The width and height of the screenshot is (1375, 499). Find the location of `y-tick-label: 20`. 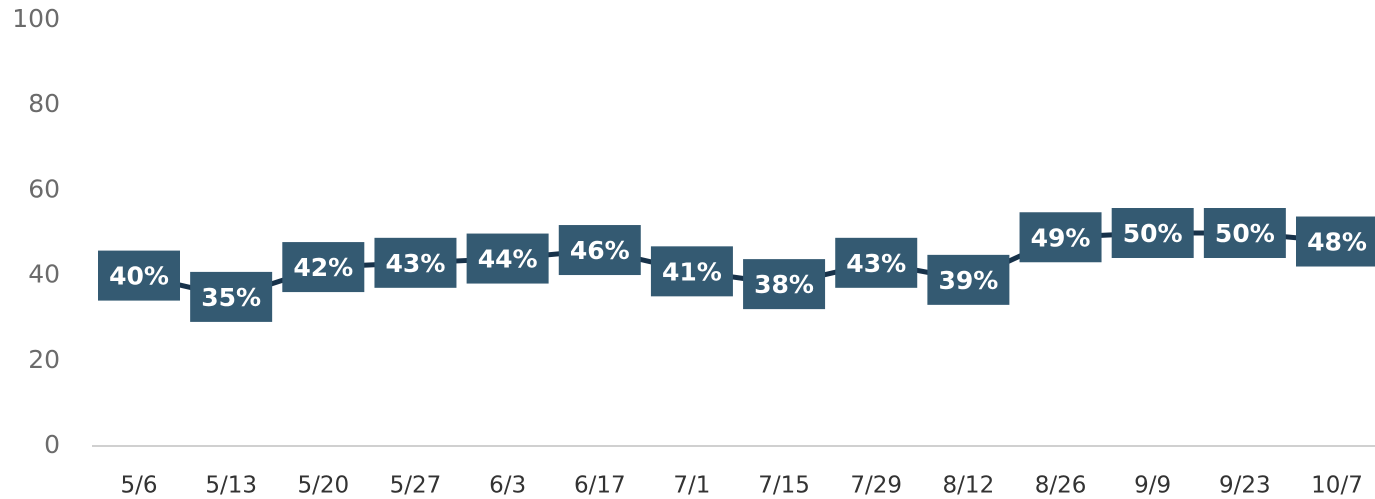

y-tick-label: 20 is located at coordinates (44, 359).